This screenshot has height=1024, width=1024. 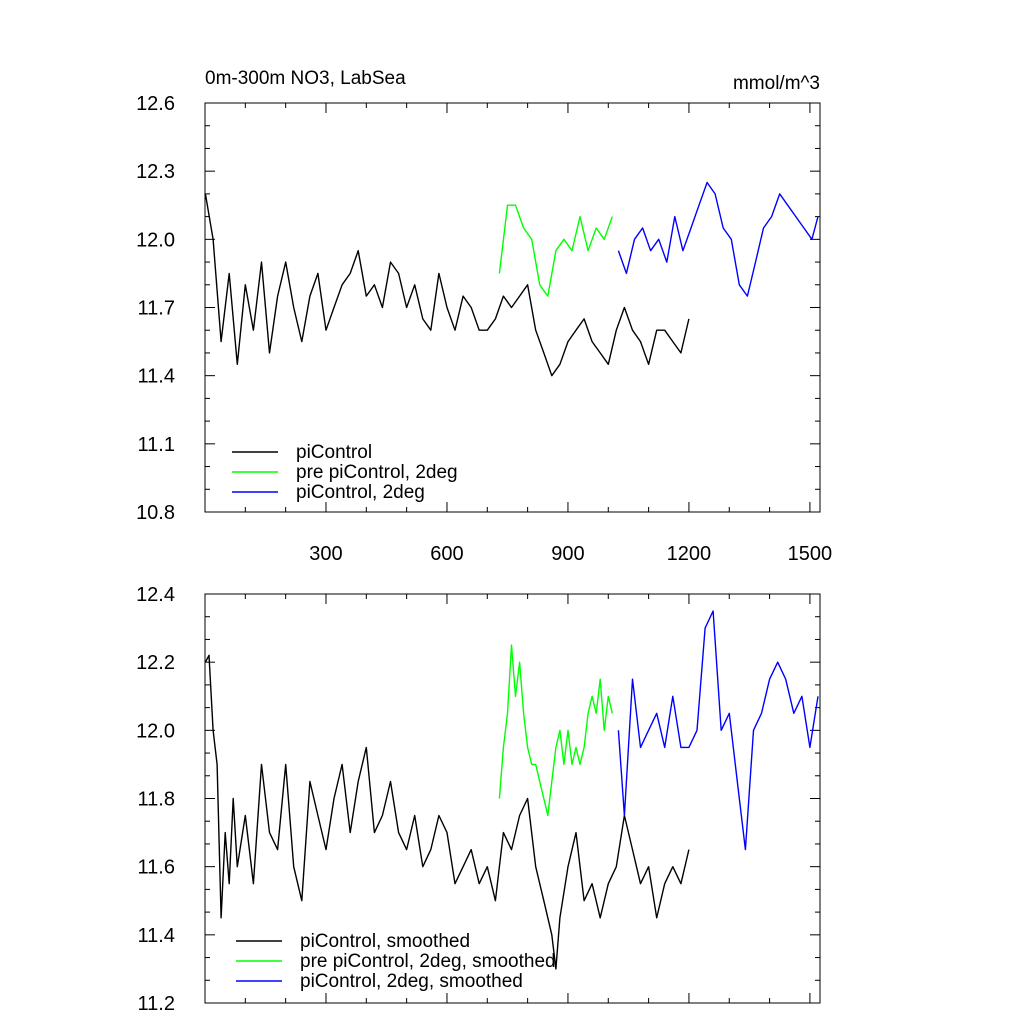 I want to click on x-tick-label: 1500, so click(x=810, y=554).